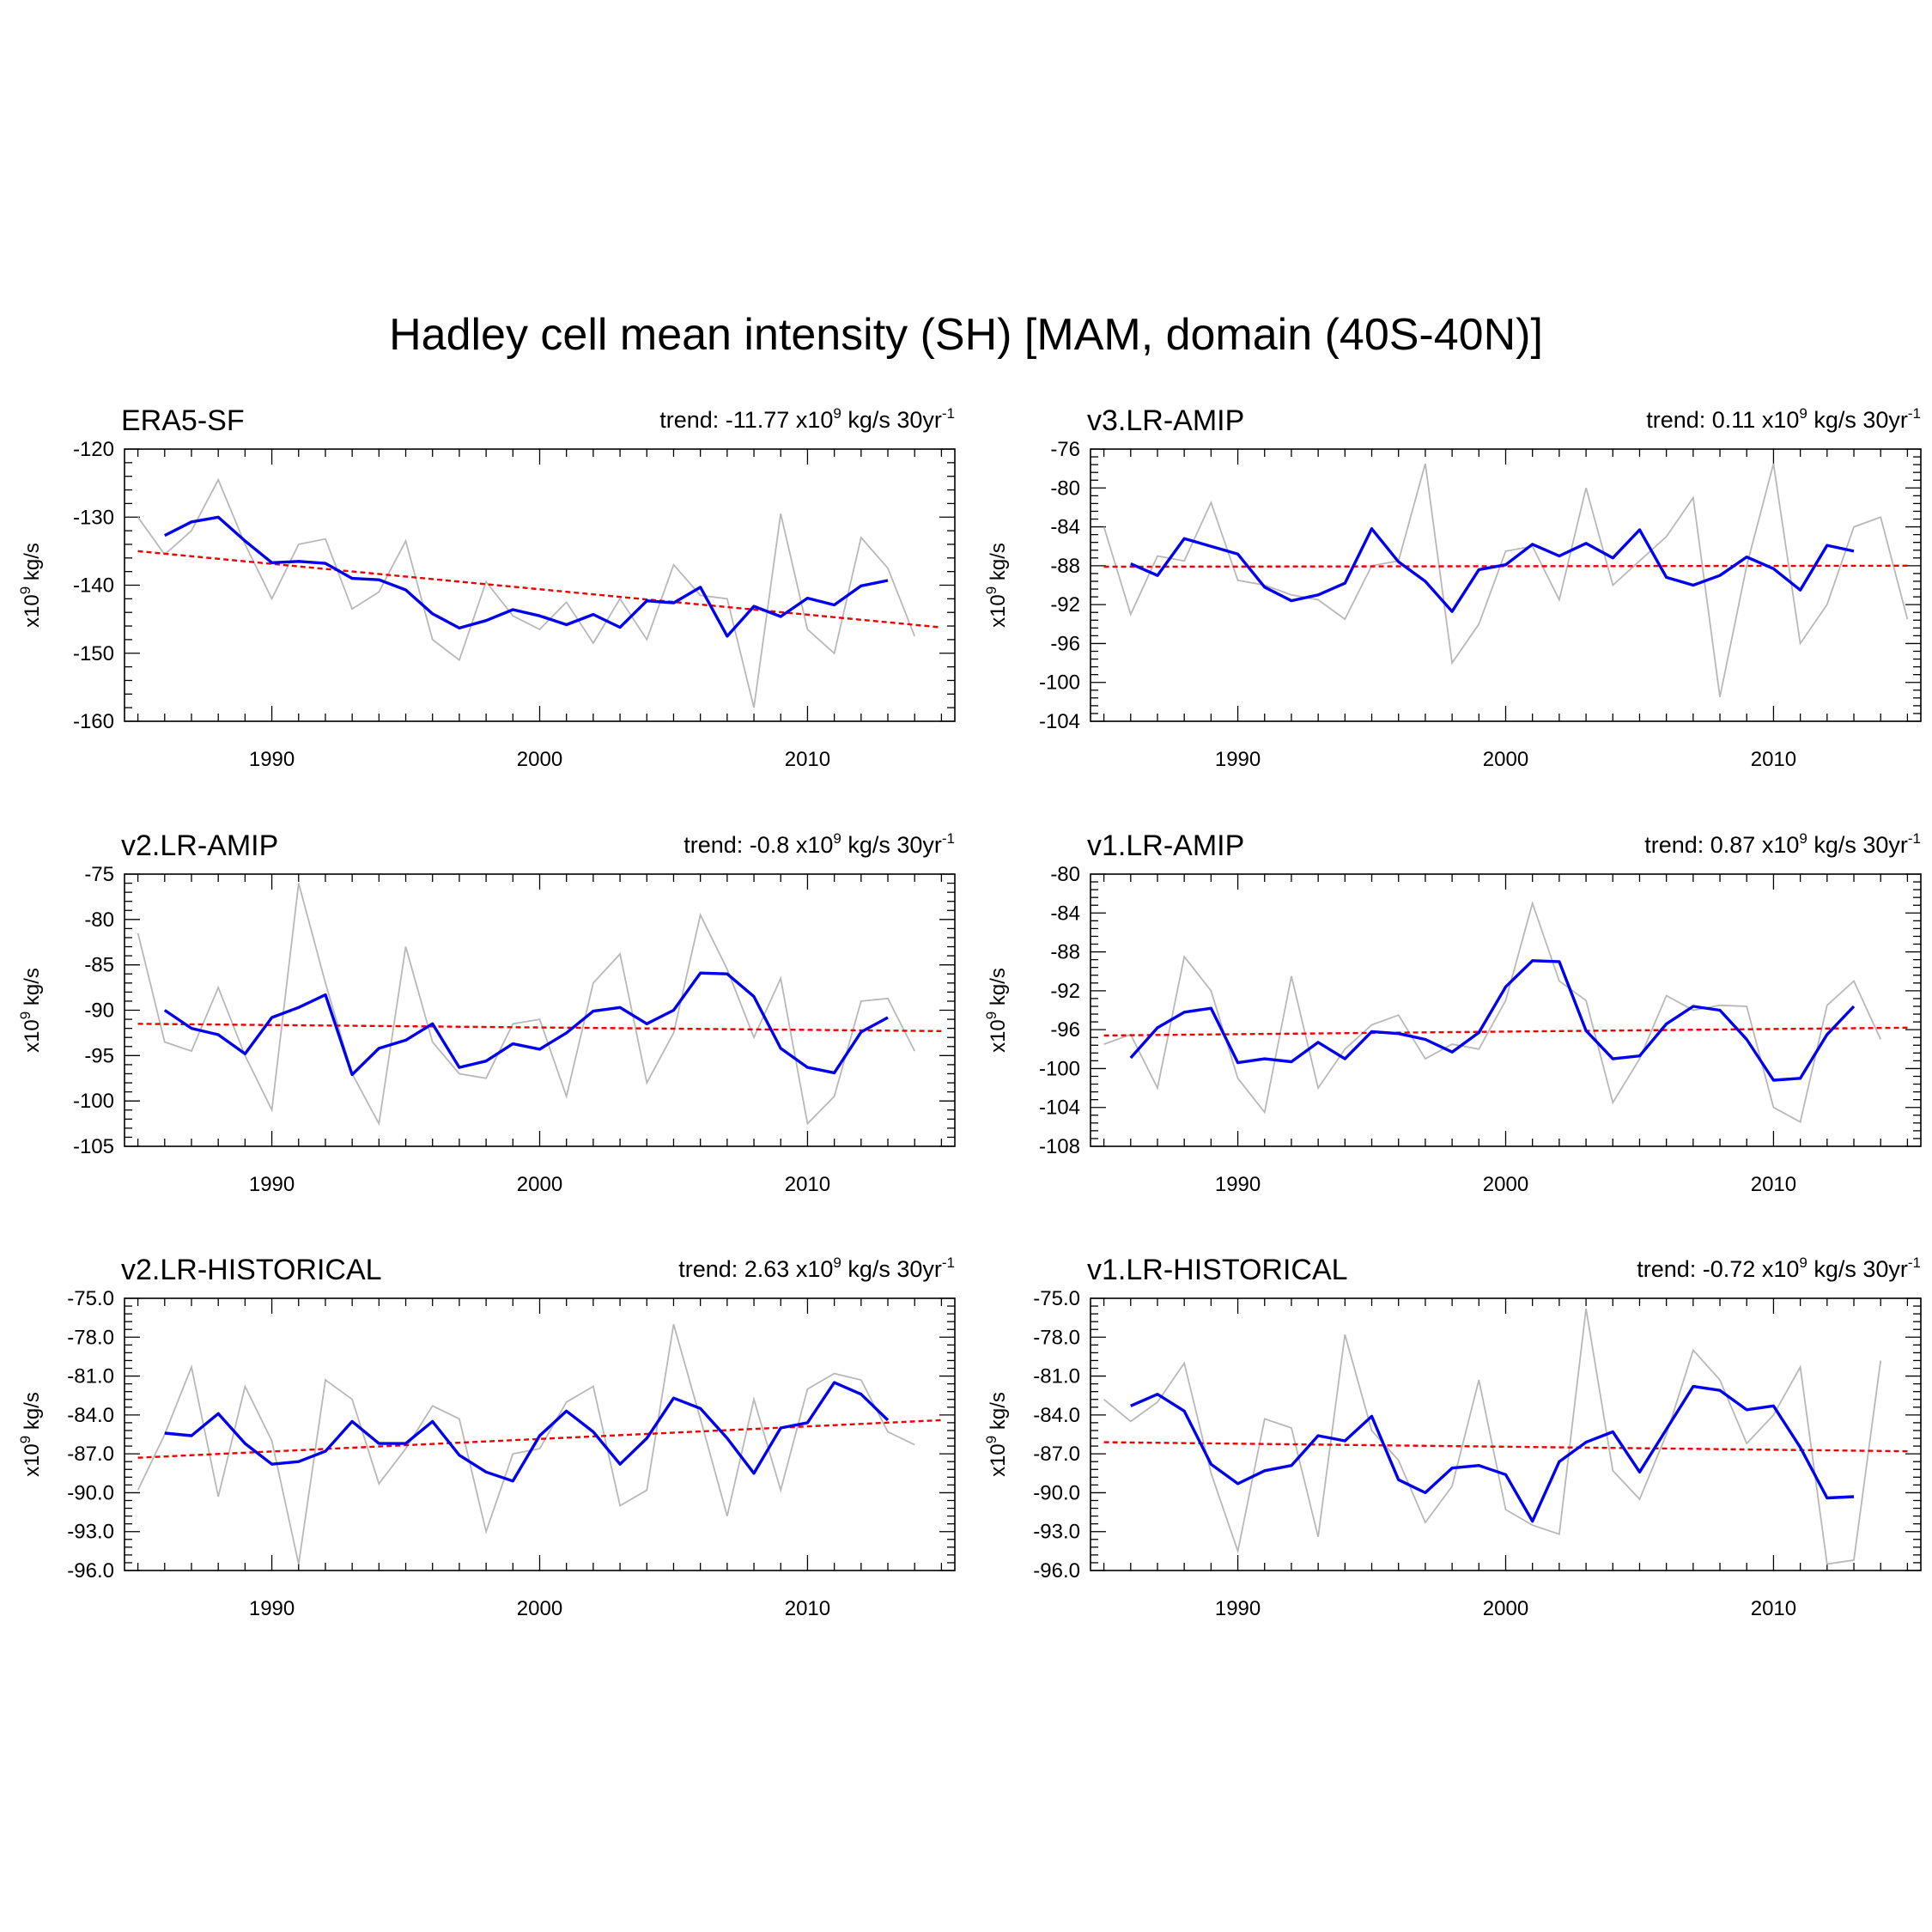 This screenshot has width=1932, height=1932. What do you see at coordinates (770, 845) in the screenshot?
I see `trend-value: -0.8` at bounding box center [770, 845].